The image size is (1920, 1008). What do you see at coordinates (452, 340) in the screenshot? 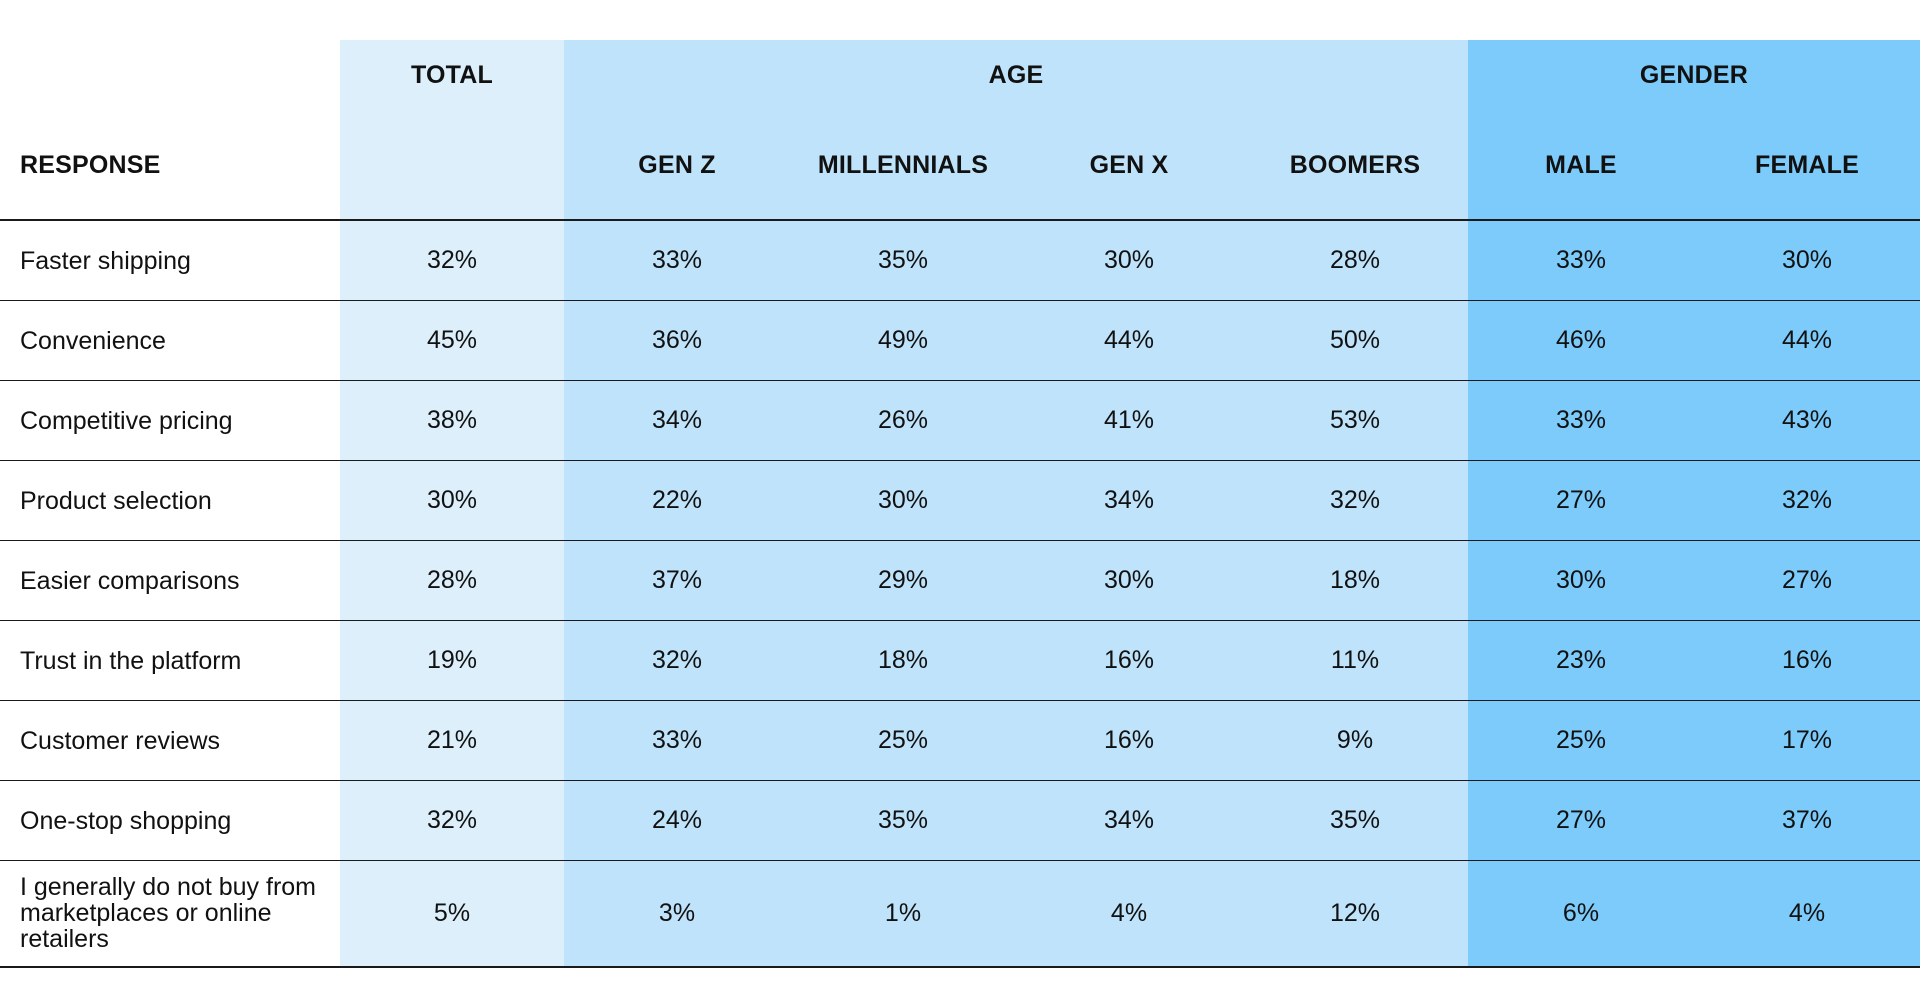
I see `table-cell: 45%` at bounding box center [452, 340].